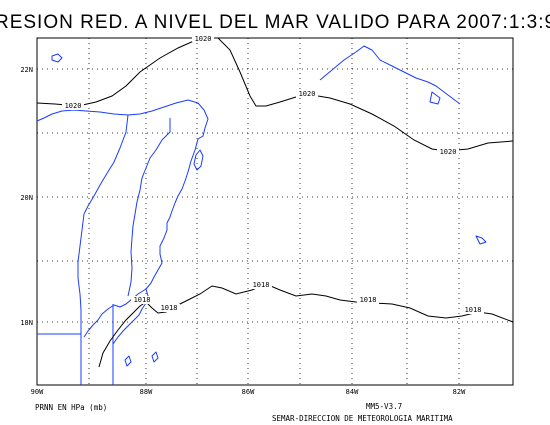 The width and height of the screenshot is (550, 425). I want to click on x-tick-label: 90W, so click(37, 392).